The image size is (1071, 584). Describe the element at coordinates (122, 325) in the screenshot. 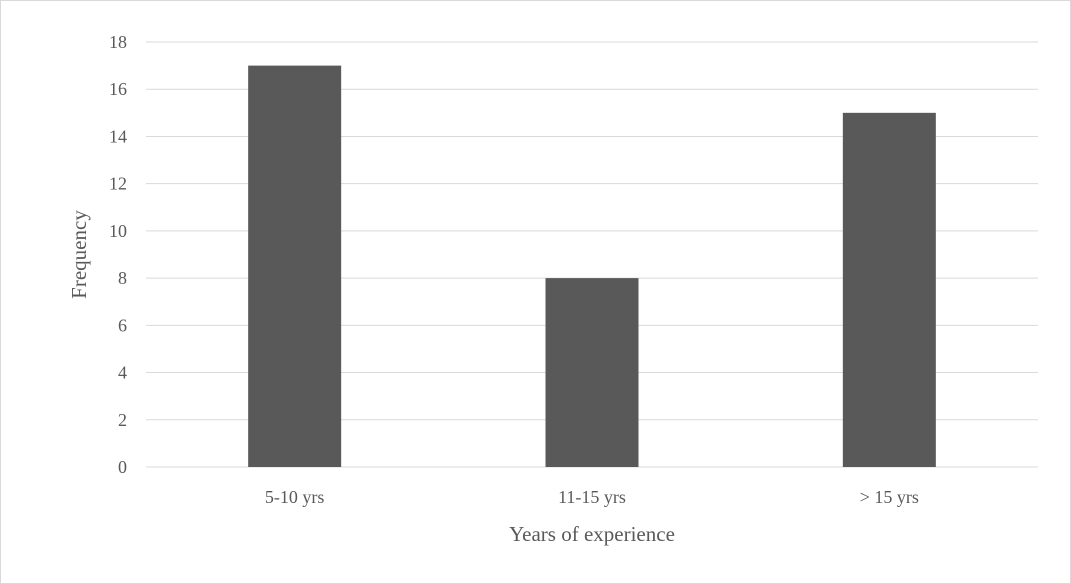

I see `y-tick-label: 6` at that location.